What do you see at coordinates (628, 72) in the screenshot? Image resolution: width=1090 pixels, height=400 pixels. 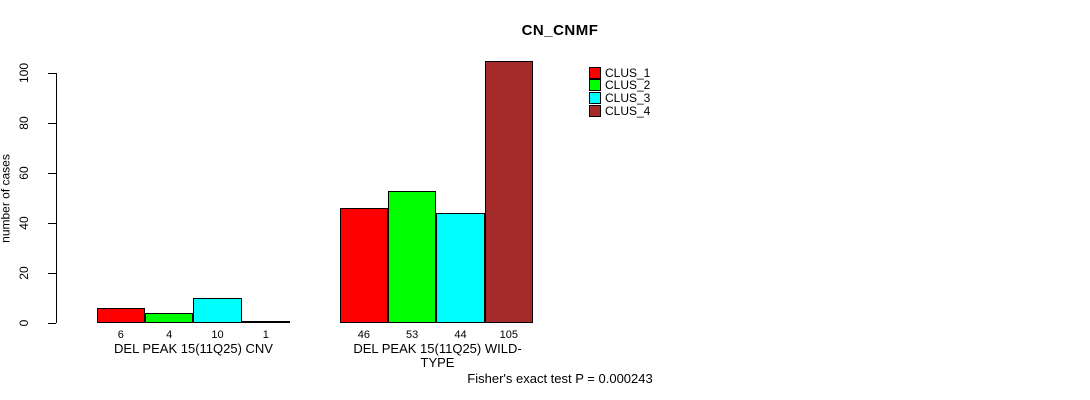 I see `legend-label: CLUS_1` at bounding box center [628, 72].